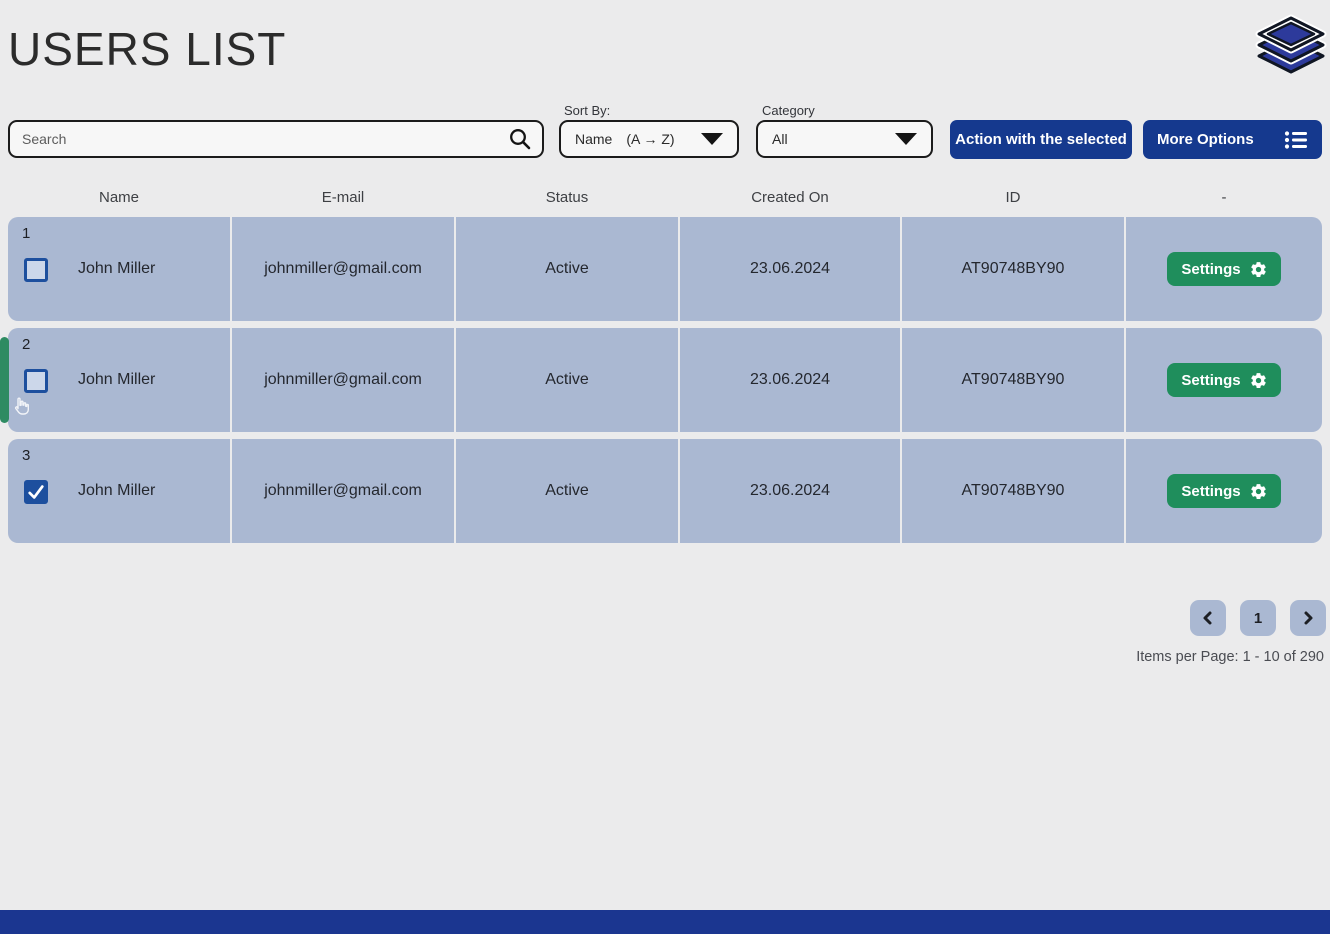  I want to click on list-icon, so click(1295, 139).